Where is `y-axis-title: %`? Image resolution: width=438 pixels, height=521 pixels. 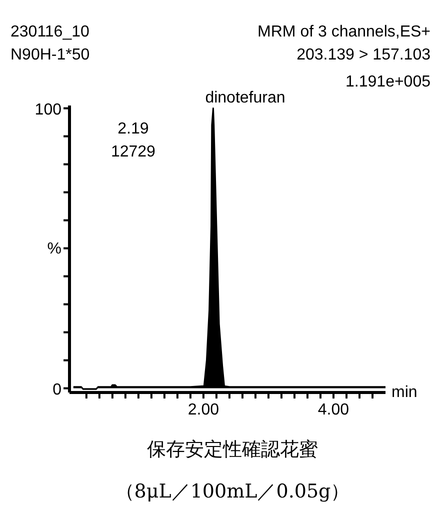
y-axis-title: % is located at coordinates (54, 249).